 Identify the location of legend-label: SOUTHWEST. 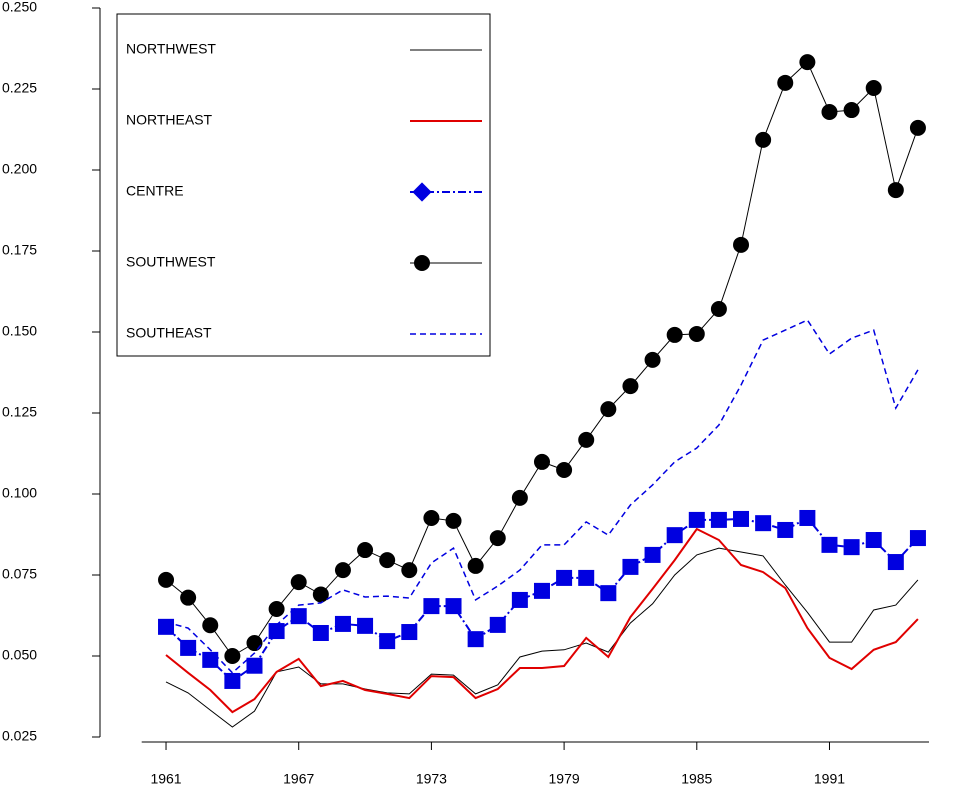
(171, 262).